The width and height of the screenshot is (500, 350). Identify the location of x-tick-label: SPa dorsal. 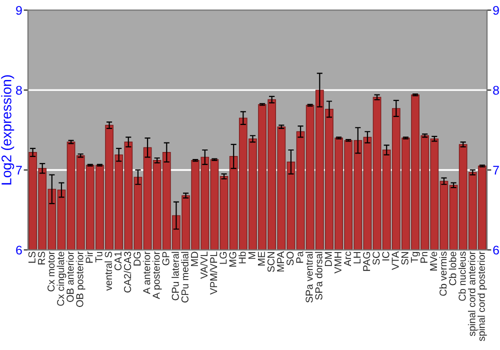
(318, 276).